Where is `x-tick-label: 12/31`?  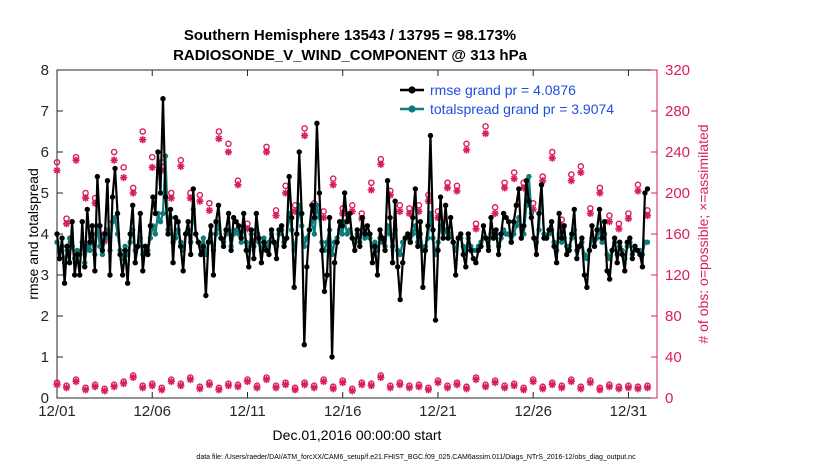
x-tick-label: 12/31 is located at coordinates (629, 411).